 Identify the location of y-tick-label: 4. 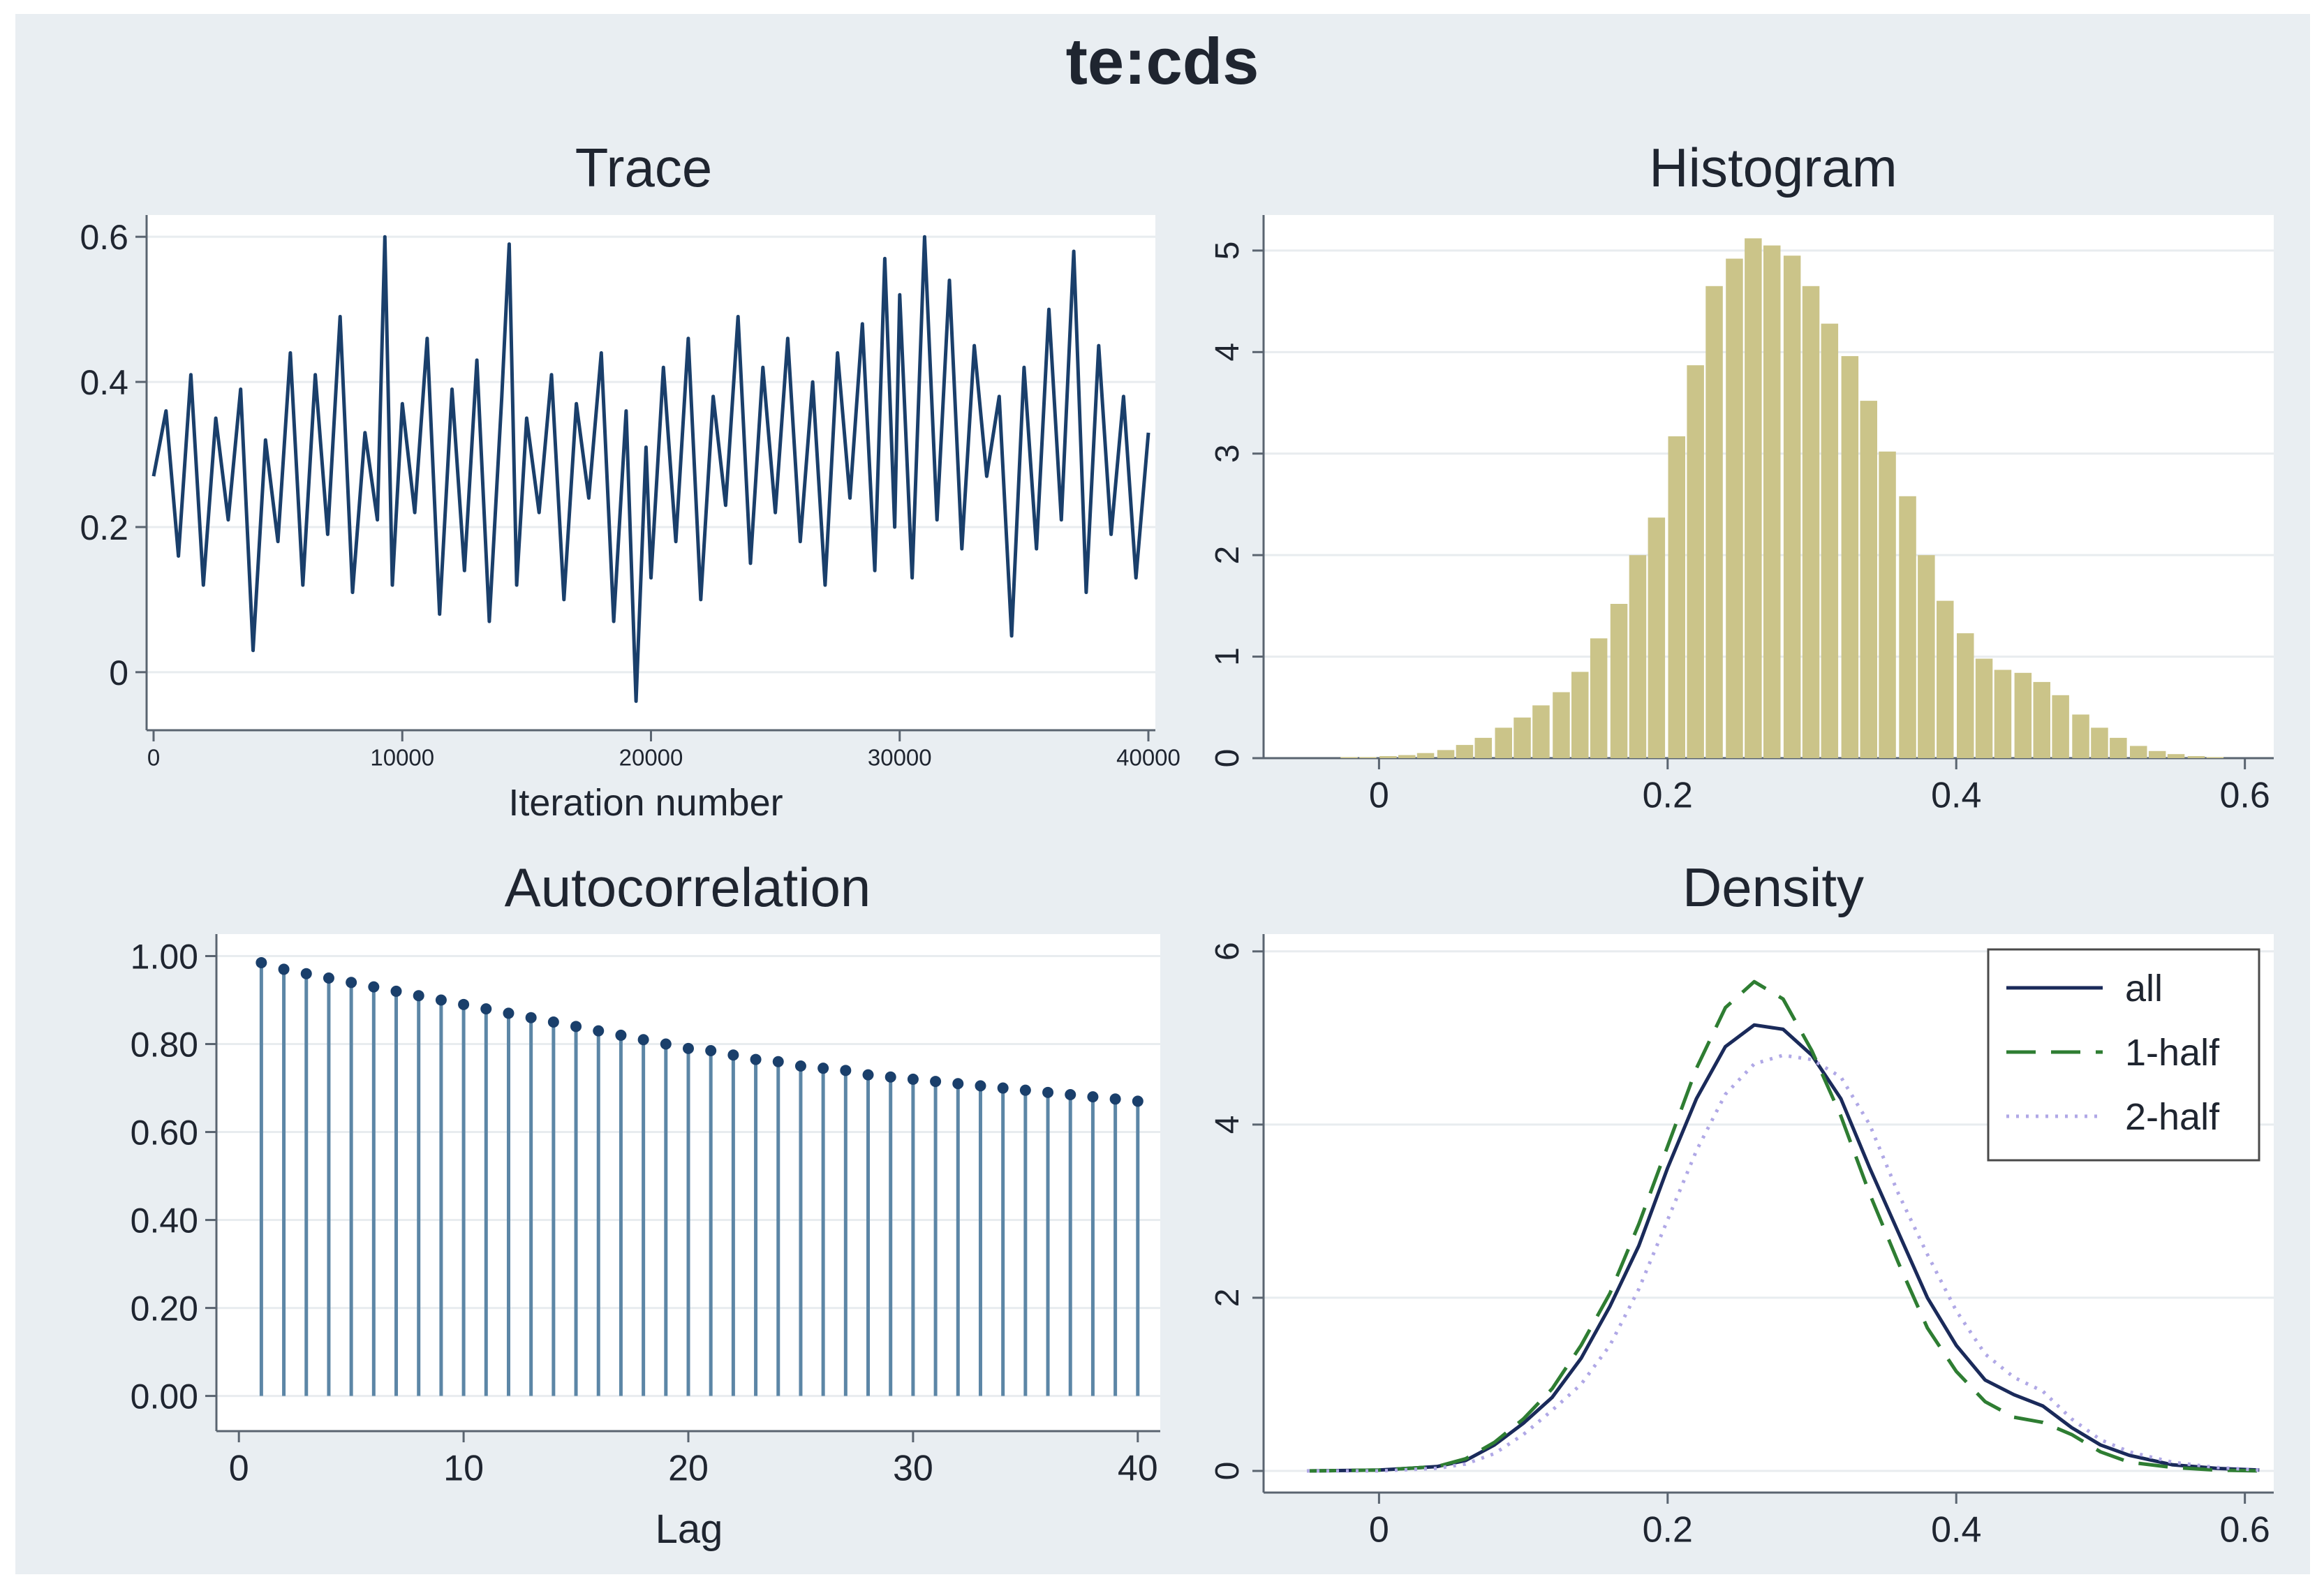
(1227, 1125).